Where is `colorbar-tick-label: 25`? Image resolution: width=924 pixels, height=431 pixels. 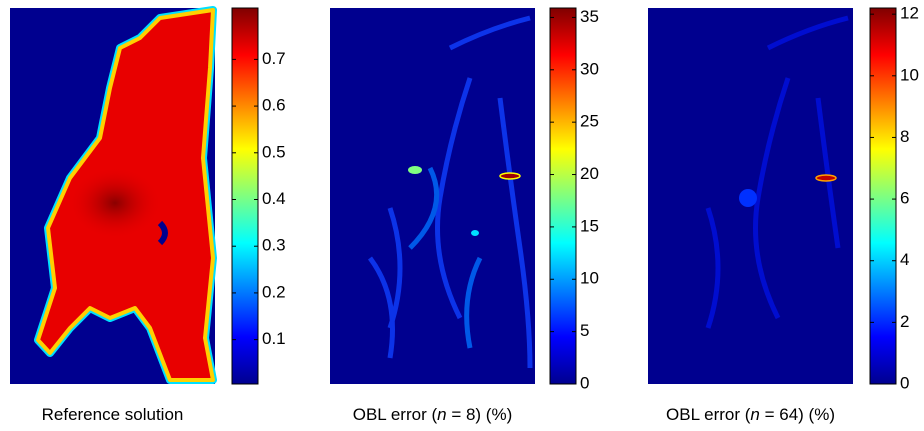
colorbar-tick-label: 25 is located at coordinates (589, 121).